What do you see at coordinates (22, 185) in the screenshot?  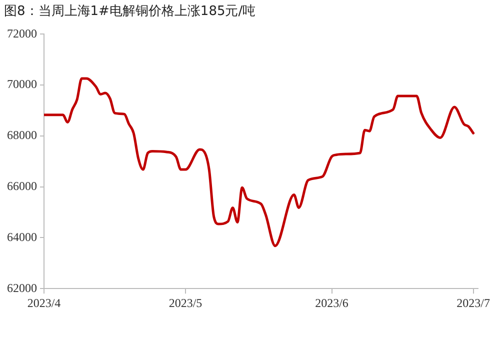 I see `y-tick-label: 66000` at bounding box center [22, 185].